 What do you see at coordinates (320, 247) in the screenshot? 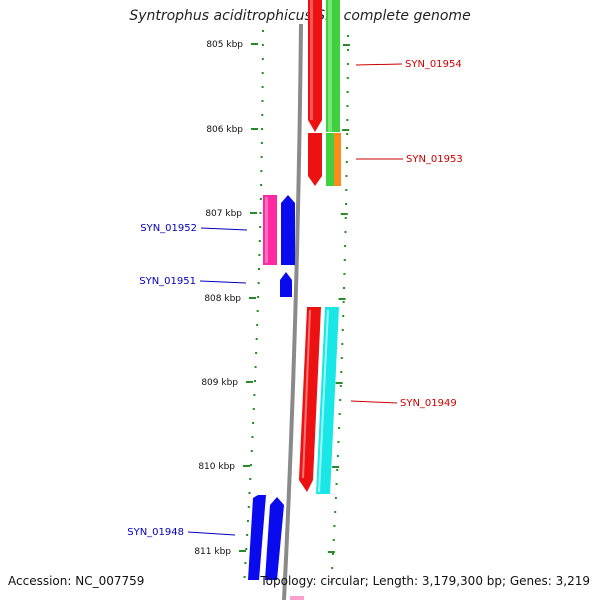
I see `forward-features` at bounding box center [320, 247].